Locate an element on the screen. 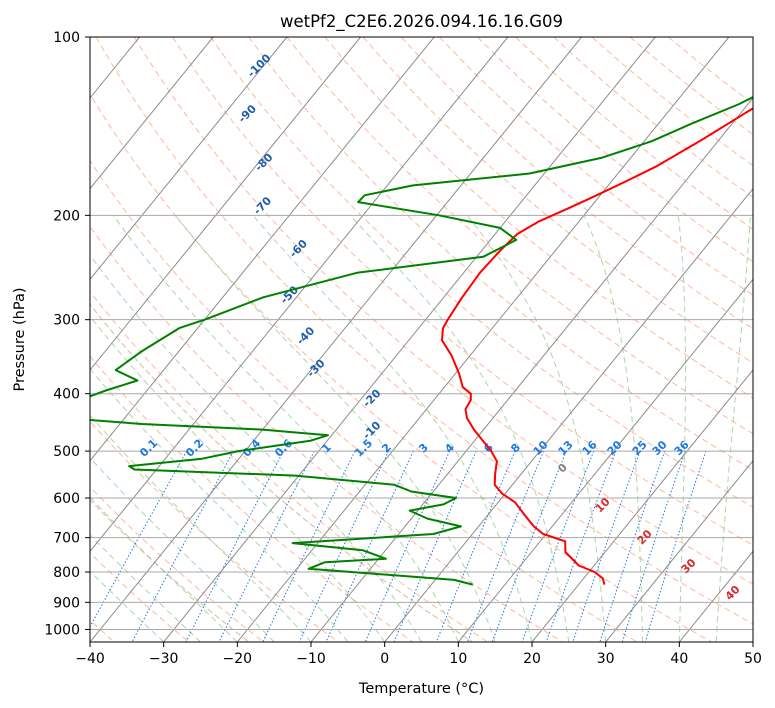  y-tick-label: 300 is located at coordinates (66, 321).